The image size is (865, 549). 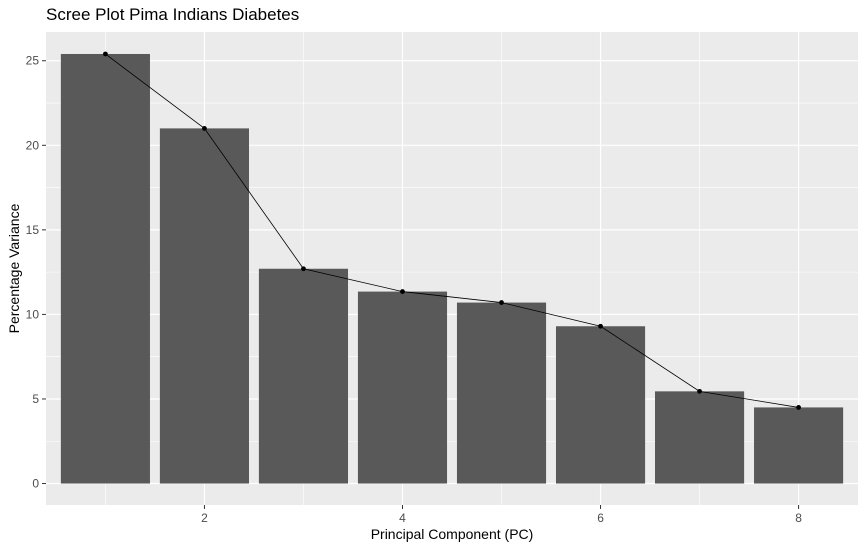 I want to click on x-axis: 2 4 6 8, so click(x=501, y=515).